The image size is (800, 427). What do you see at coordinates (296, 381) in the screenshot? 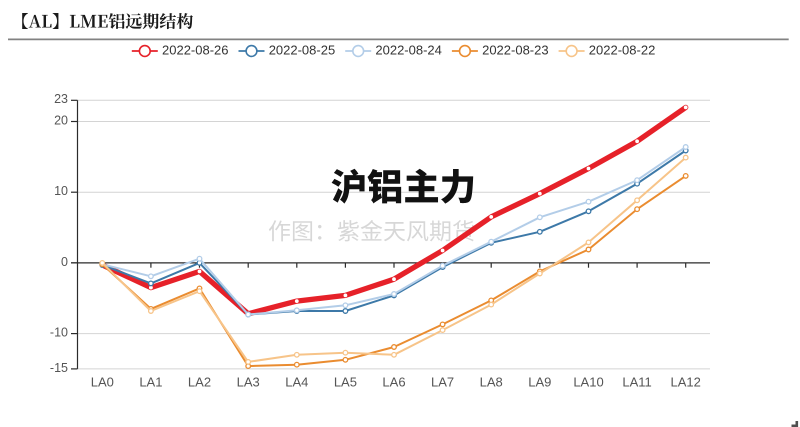
I see `svg-text: LA4` at bounding box center [296, 381].